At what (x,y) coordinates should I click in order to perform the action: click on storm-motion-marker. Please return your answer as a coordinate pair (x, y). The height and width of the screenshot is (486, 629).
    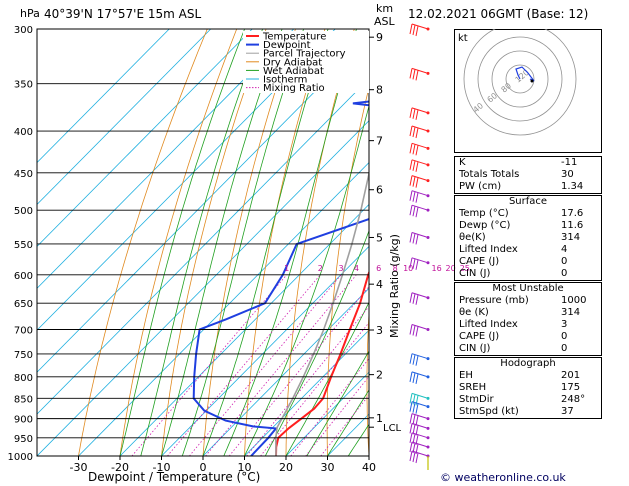
    Looking at the image, I should click on (532, 81).